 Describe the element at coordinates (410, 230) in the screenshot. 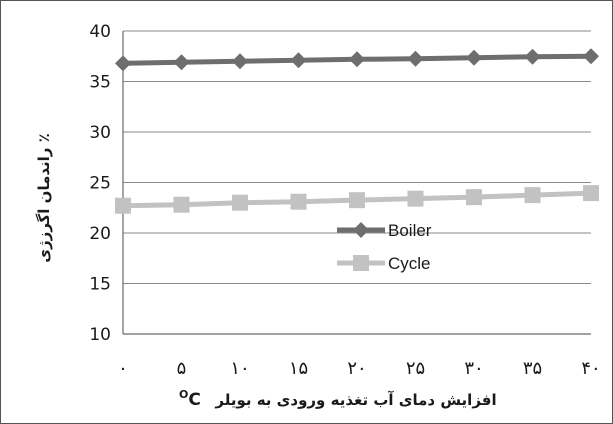

I see `legend-label: Boiler` at that location.